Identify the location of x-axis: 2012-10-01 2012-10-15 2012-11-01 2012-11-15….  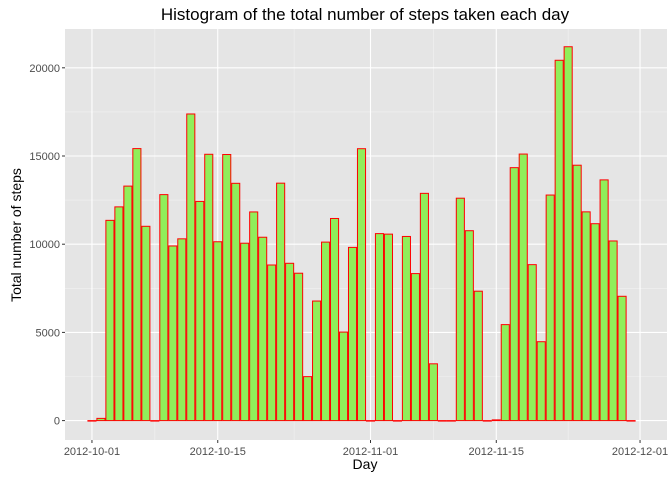
(366, 449).